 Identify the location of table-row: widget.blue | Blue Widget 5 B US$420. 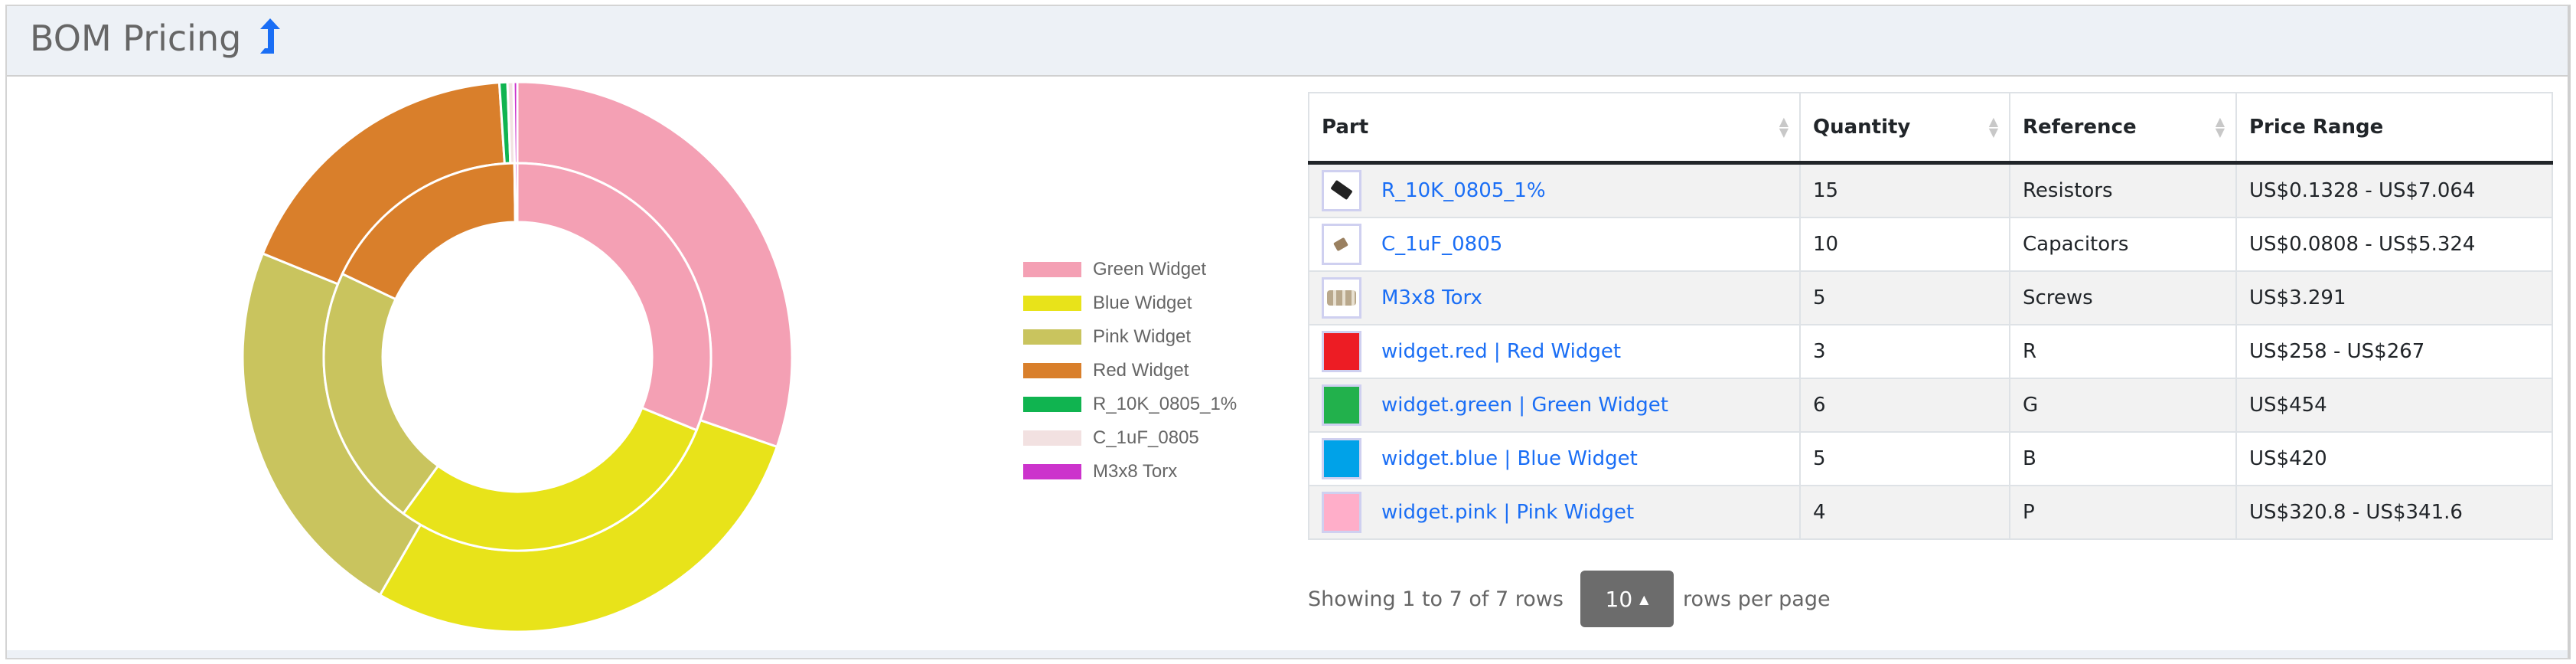
(1930, 459).